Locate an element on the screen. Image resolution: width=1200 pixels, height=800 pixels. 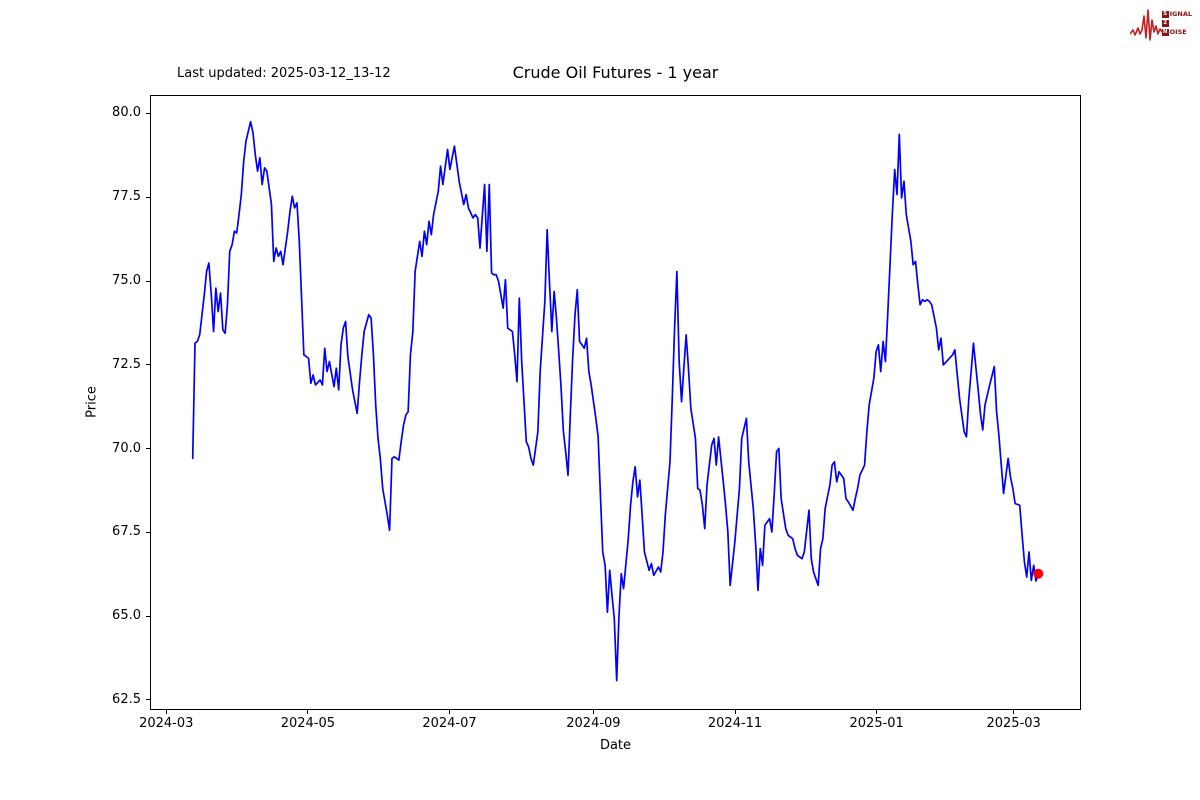
y-tick-label: 77.5 is located at coordinates (126, 197).